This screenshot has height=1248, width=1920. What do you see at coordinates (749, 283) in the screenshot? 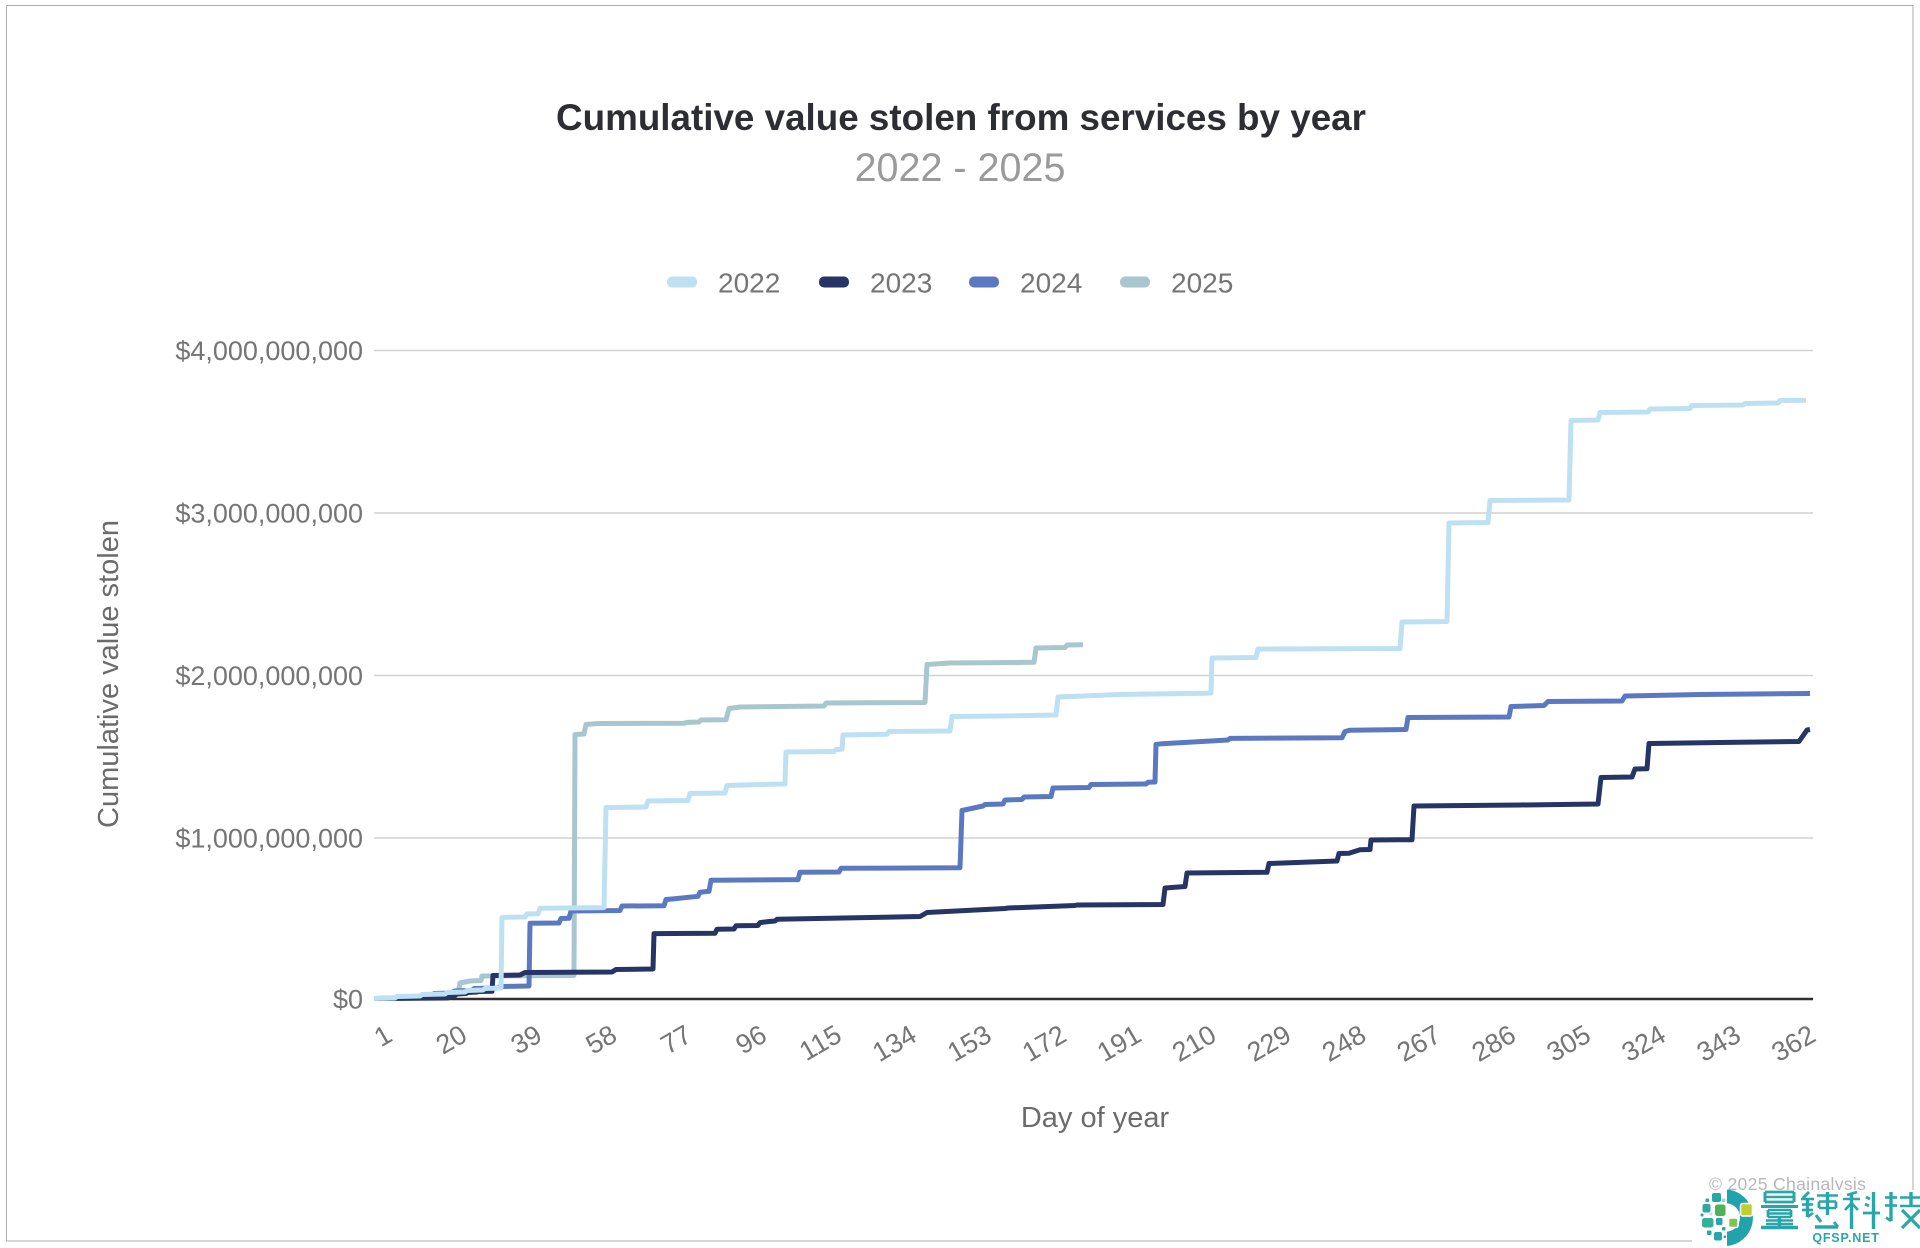
I see `svg-text: 2022` at bounding box center [749, 283].